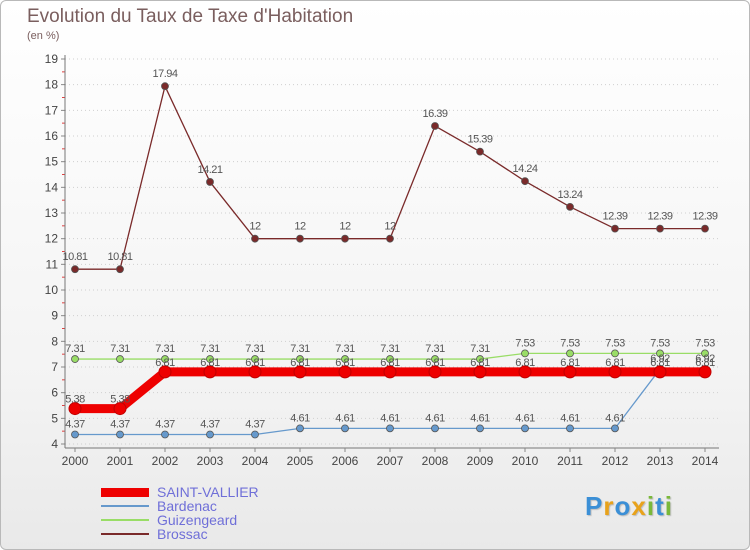  Describe the element at coordinates (52, 187) in the screenshot. I see `y-tick-label: 14` at that location.